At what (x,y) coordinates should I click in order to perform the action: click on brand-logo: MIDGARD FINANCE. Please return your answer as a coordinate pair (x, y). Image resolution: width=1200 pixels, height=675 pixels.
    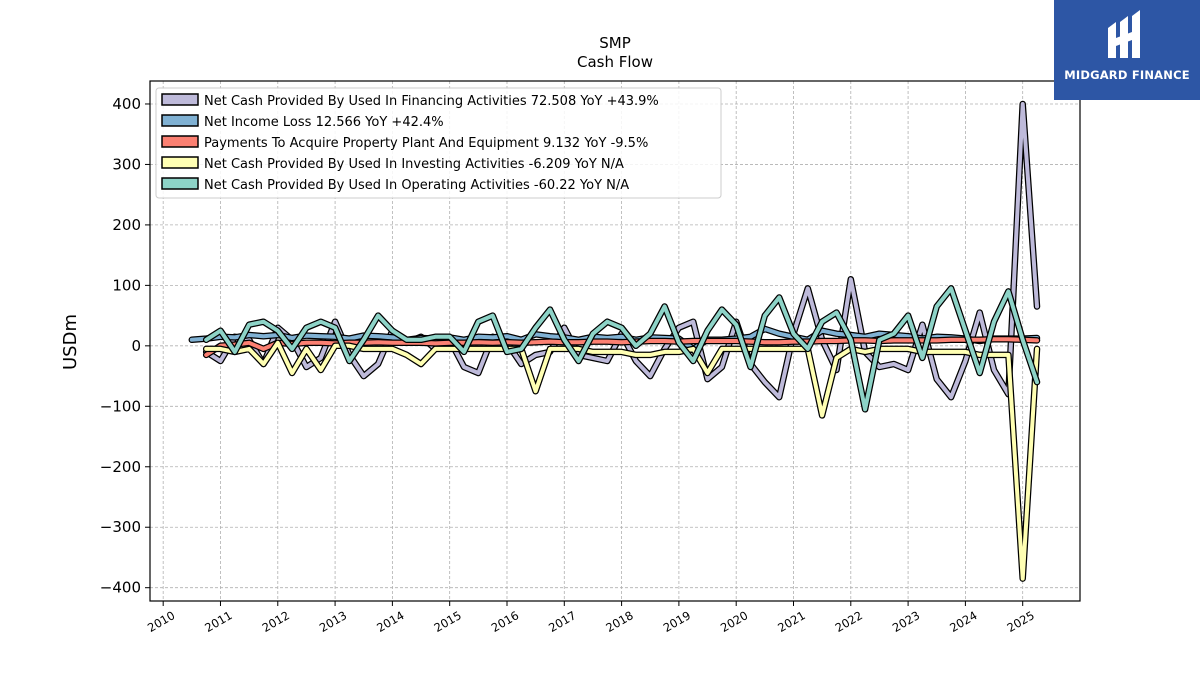
    Looking at the image, I should click on (1127, 50).